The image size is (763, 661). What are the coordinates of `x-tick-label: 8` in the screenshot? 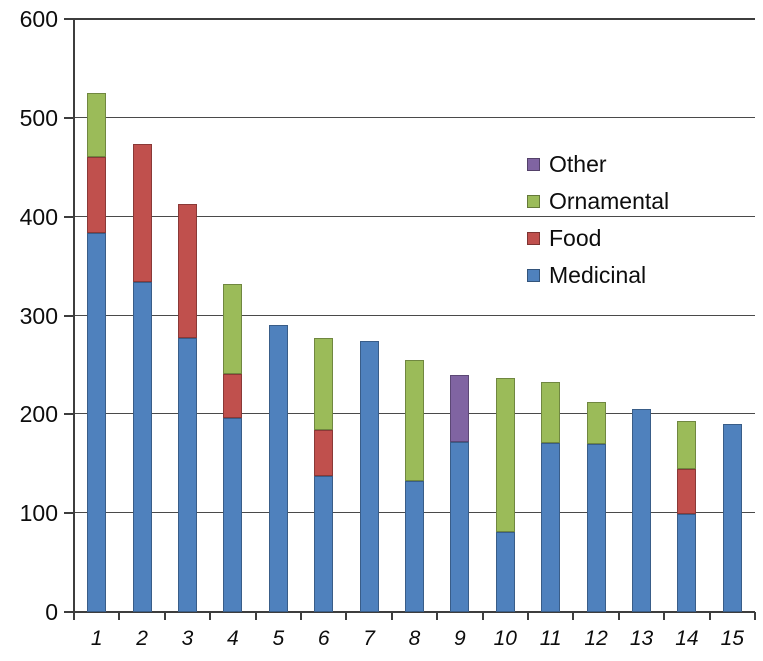 It's located at (414, 638).